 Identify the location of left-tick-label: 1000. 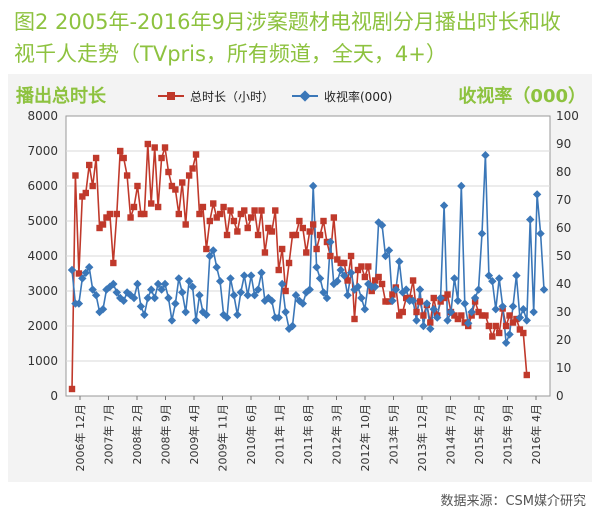
(42, 361).